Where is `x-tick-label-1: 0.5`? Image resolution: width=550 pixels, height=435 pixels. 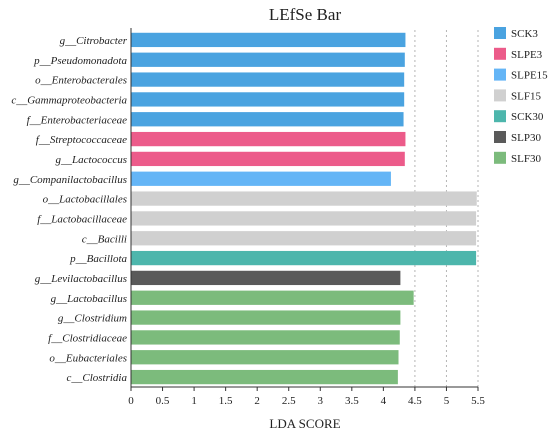 x-tick-label-1: 0.5 is located at coordinates (163, 401).